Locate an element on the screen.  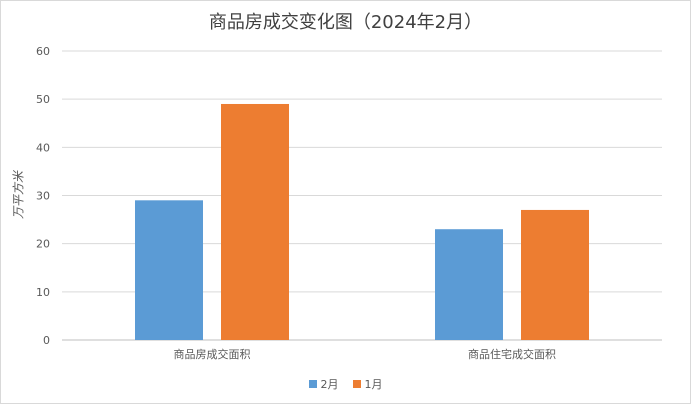
y-tick-label: 40 is located at coordinates (43, 147).